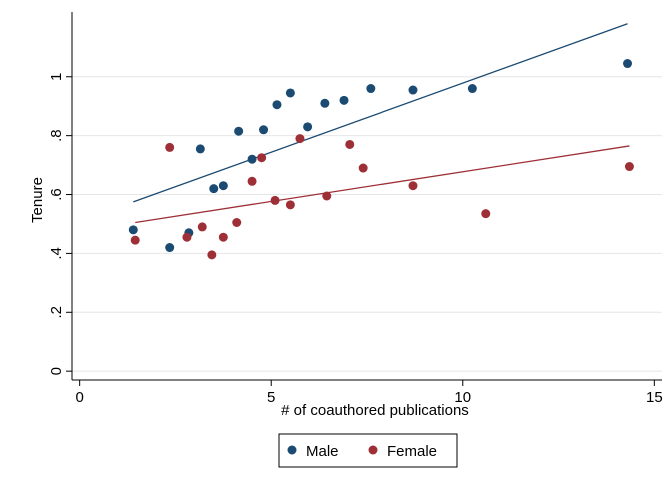  Describe the element at coordinates (462, 397) in the screenshot. I see `x-tick-label-2: 10` at that location.